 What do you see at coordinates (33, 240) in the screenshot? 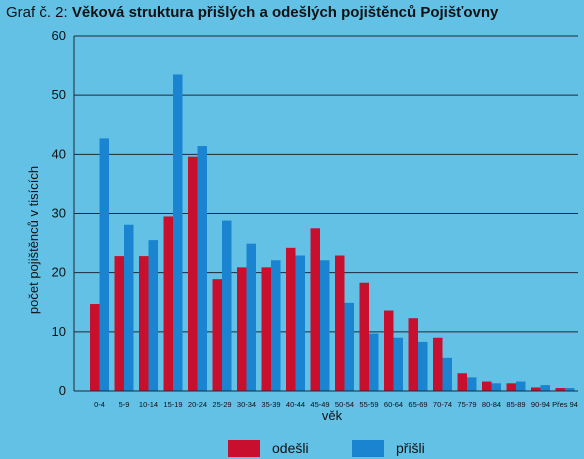
I see `y-axis-label: počet pojištěnců v tisících` at bounding box center [33, 240].